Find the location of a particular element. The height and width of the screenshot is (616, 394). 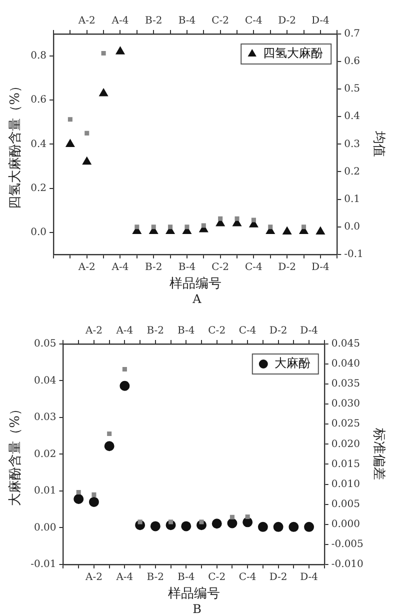

y2-tick-label: 0.3 is located at coordinates (352, 144).